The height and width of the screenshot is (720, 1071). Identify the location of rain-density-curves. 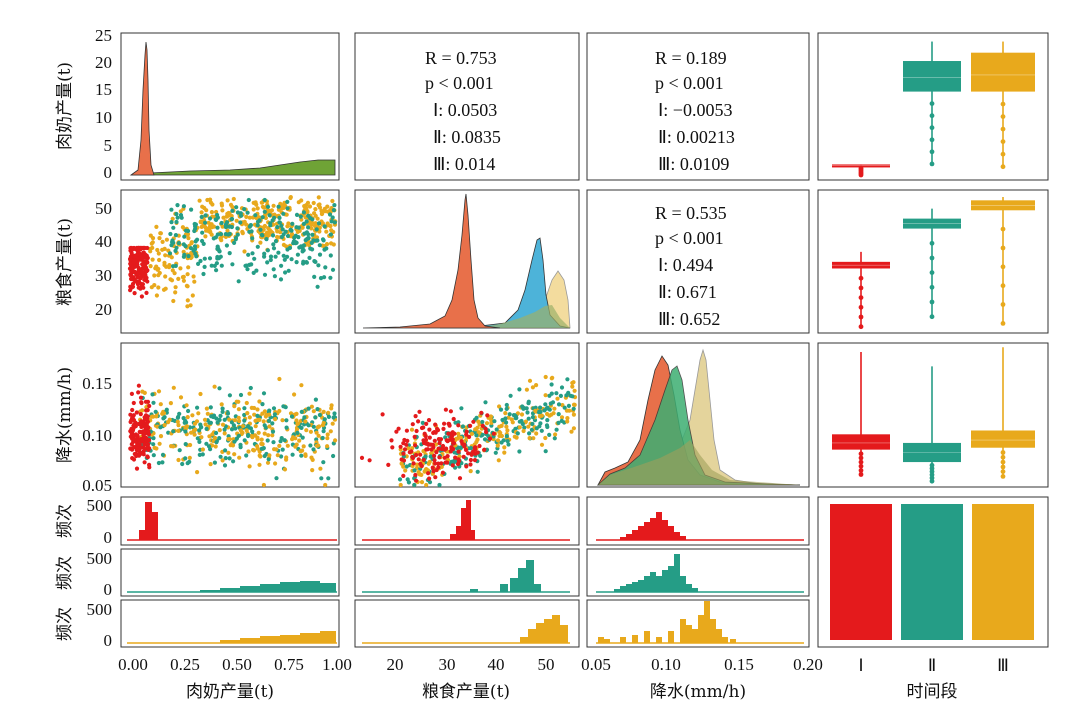
(698, 417).